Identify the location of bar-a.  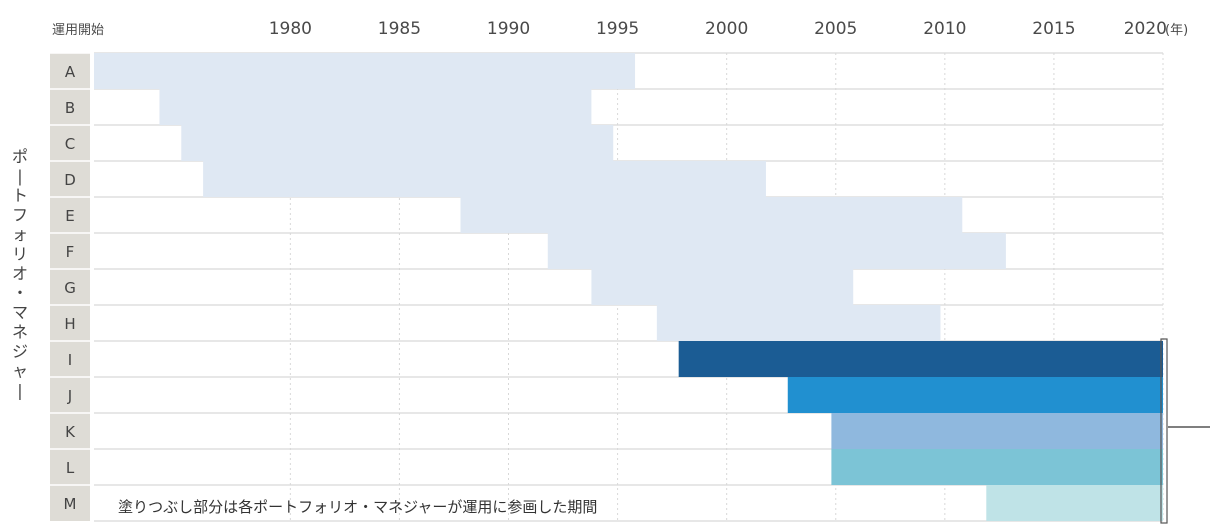
(365, 71).